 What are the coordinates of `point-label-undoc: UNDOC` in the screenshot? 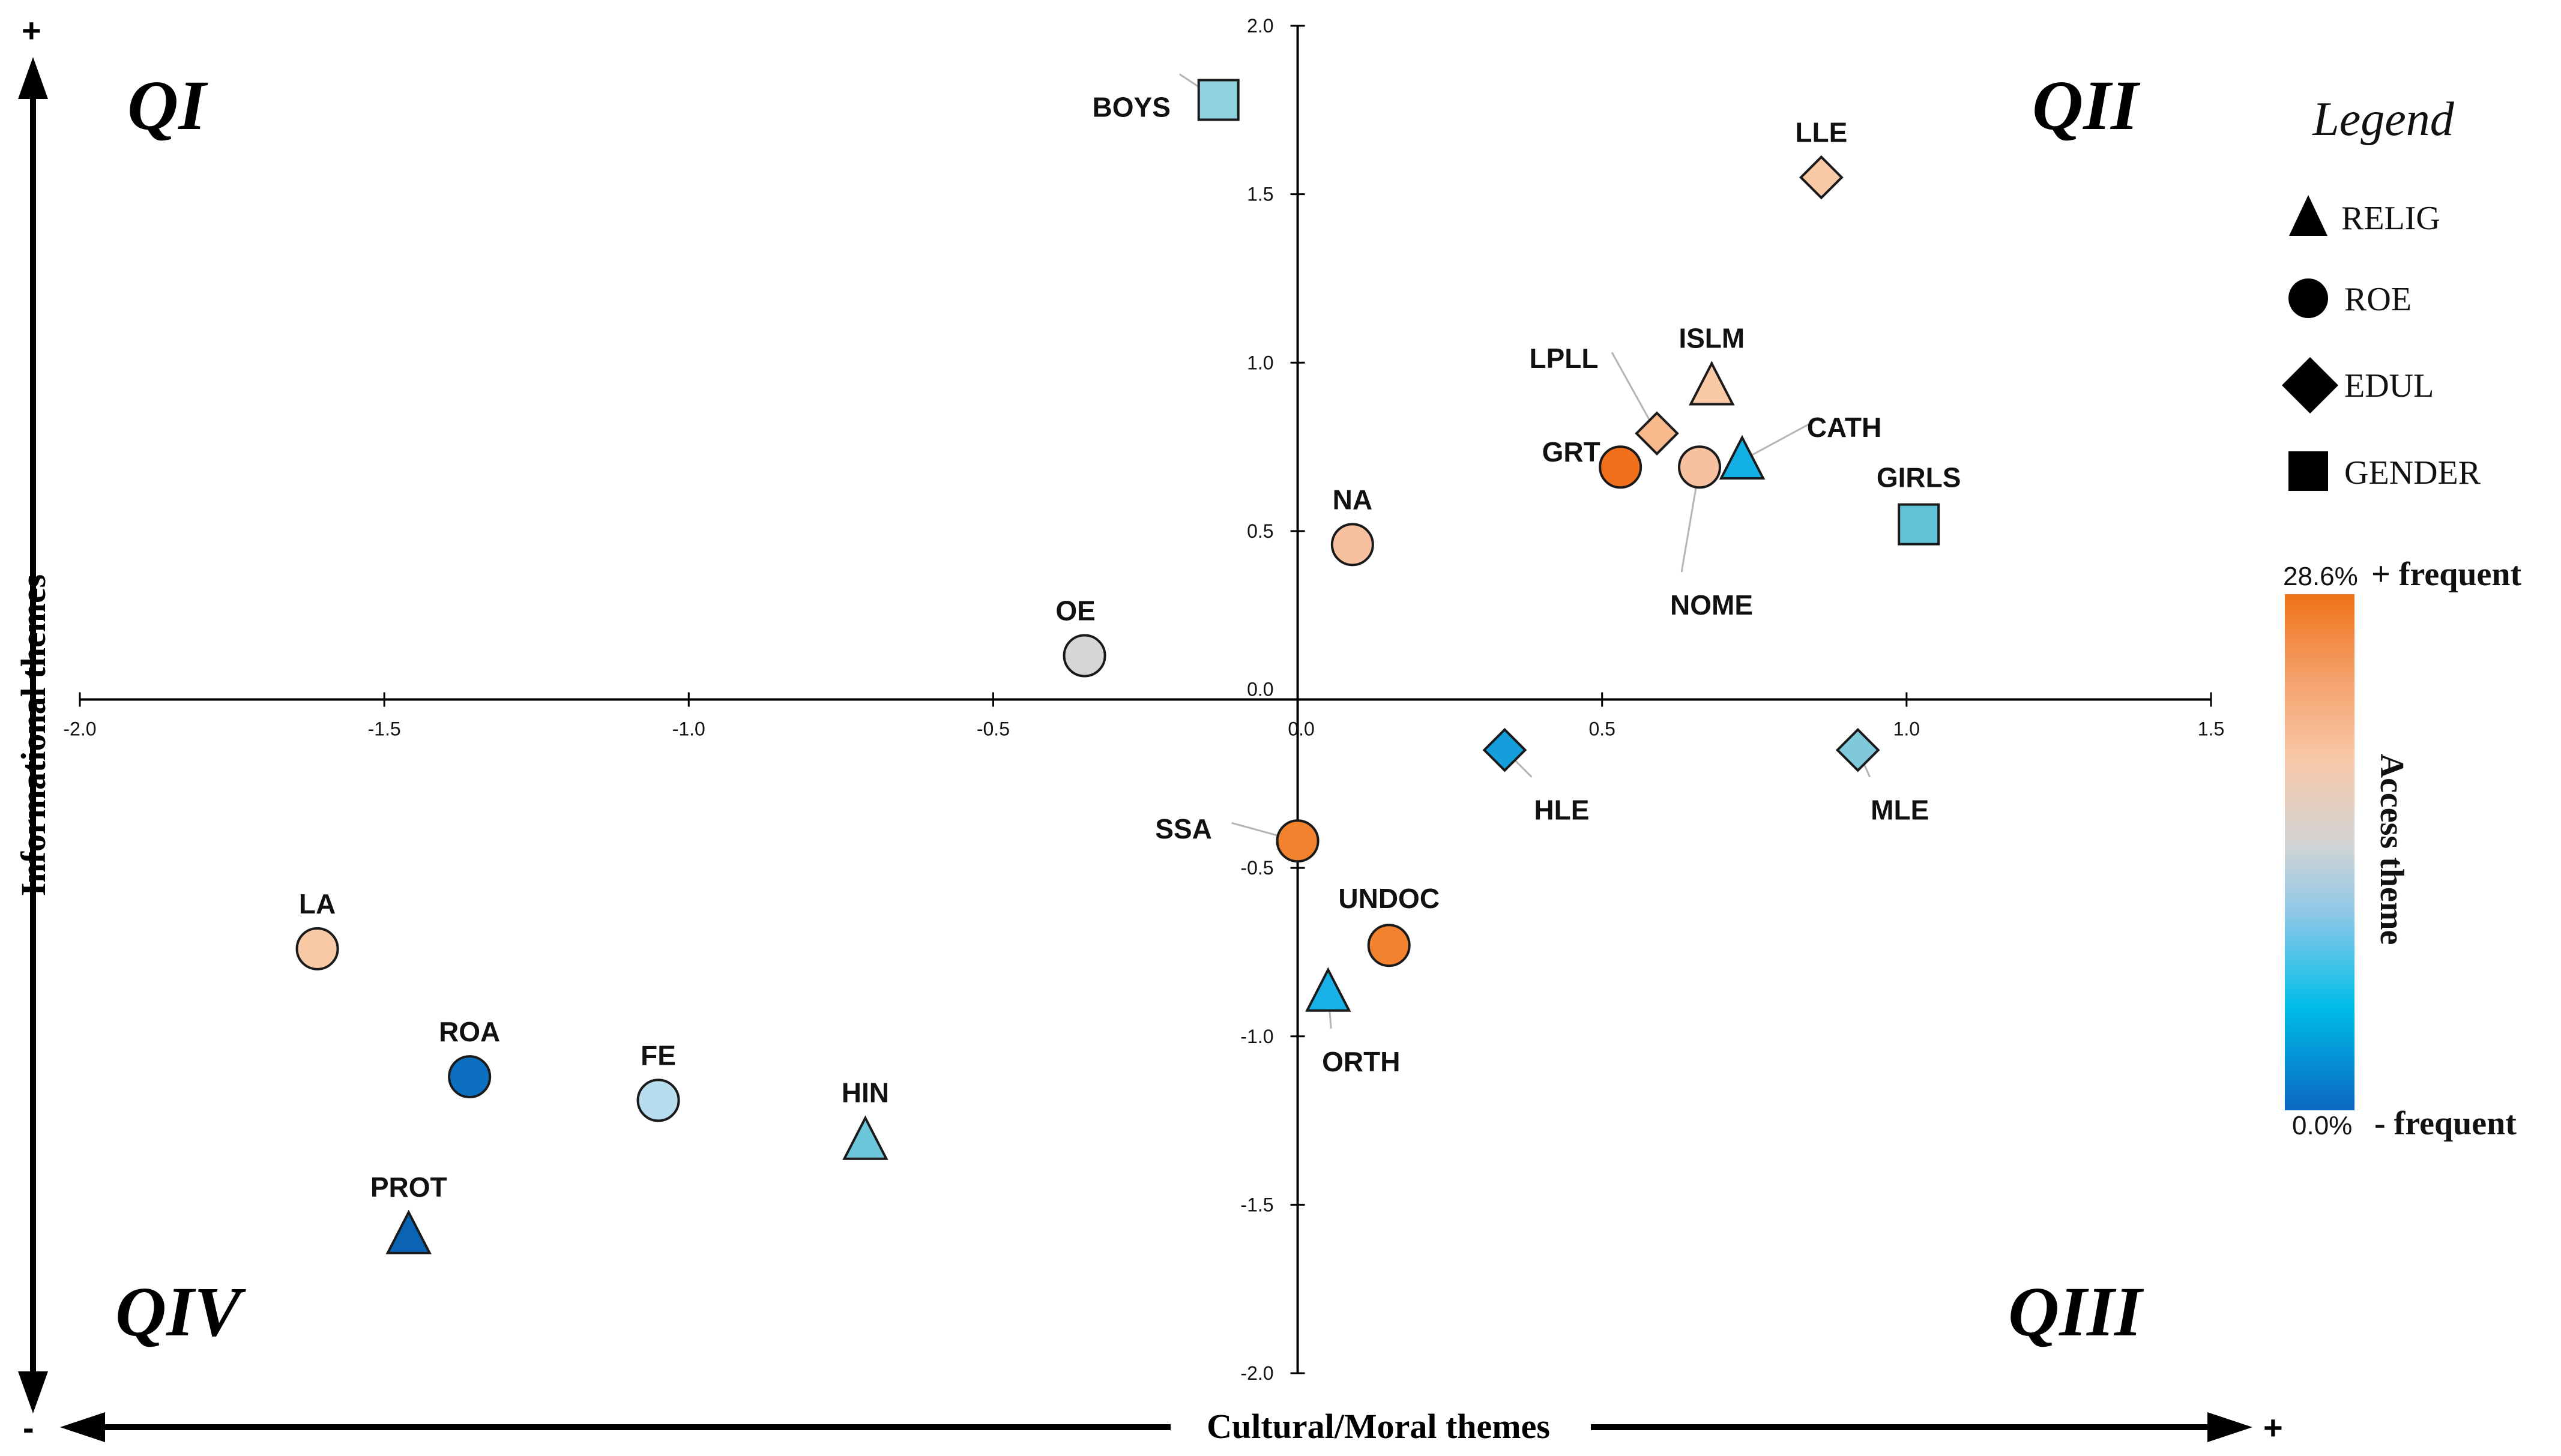 It's located at (1389, 898).